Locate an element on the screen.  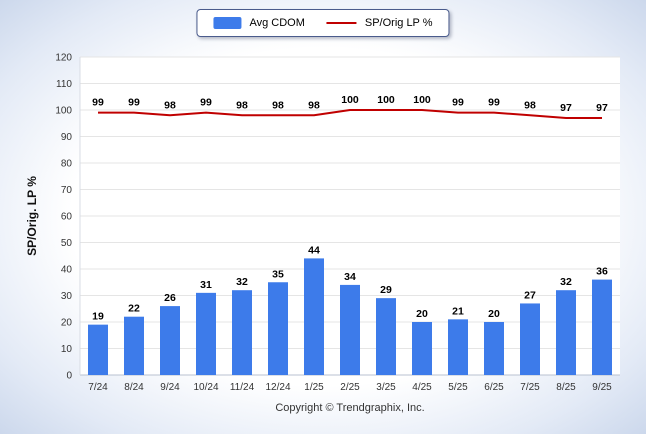
svg-text: 27 is located at coordinates (530, 295).